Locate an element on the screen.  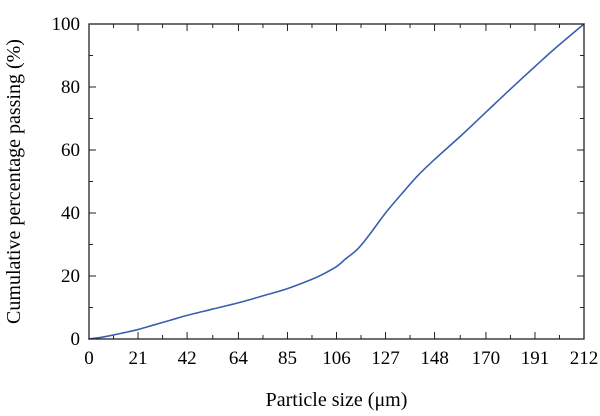
y-tick-label: 20 is located at coordinates (70, 276).